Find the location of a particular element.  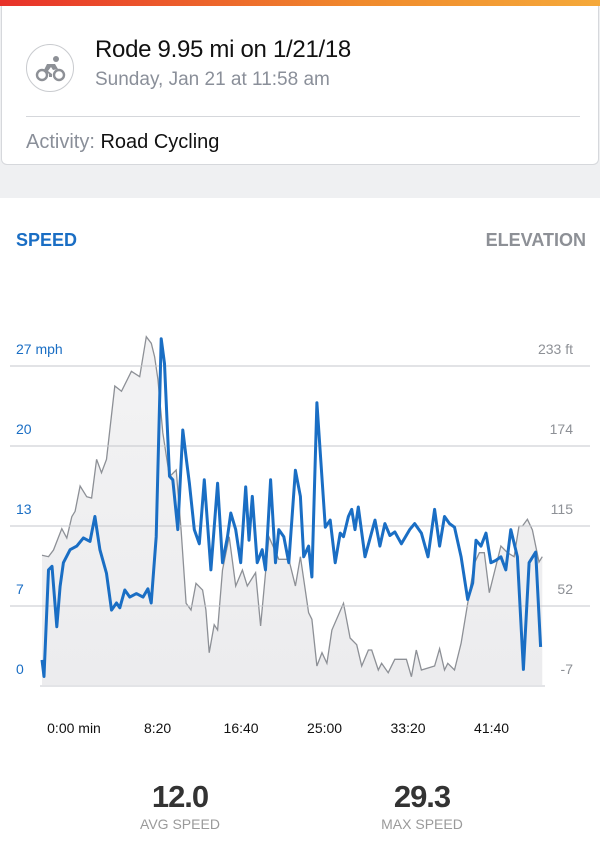

elevation-tick-label: 52 is located at coordinates (565, 589).